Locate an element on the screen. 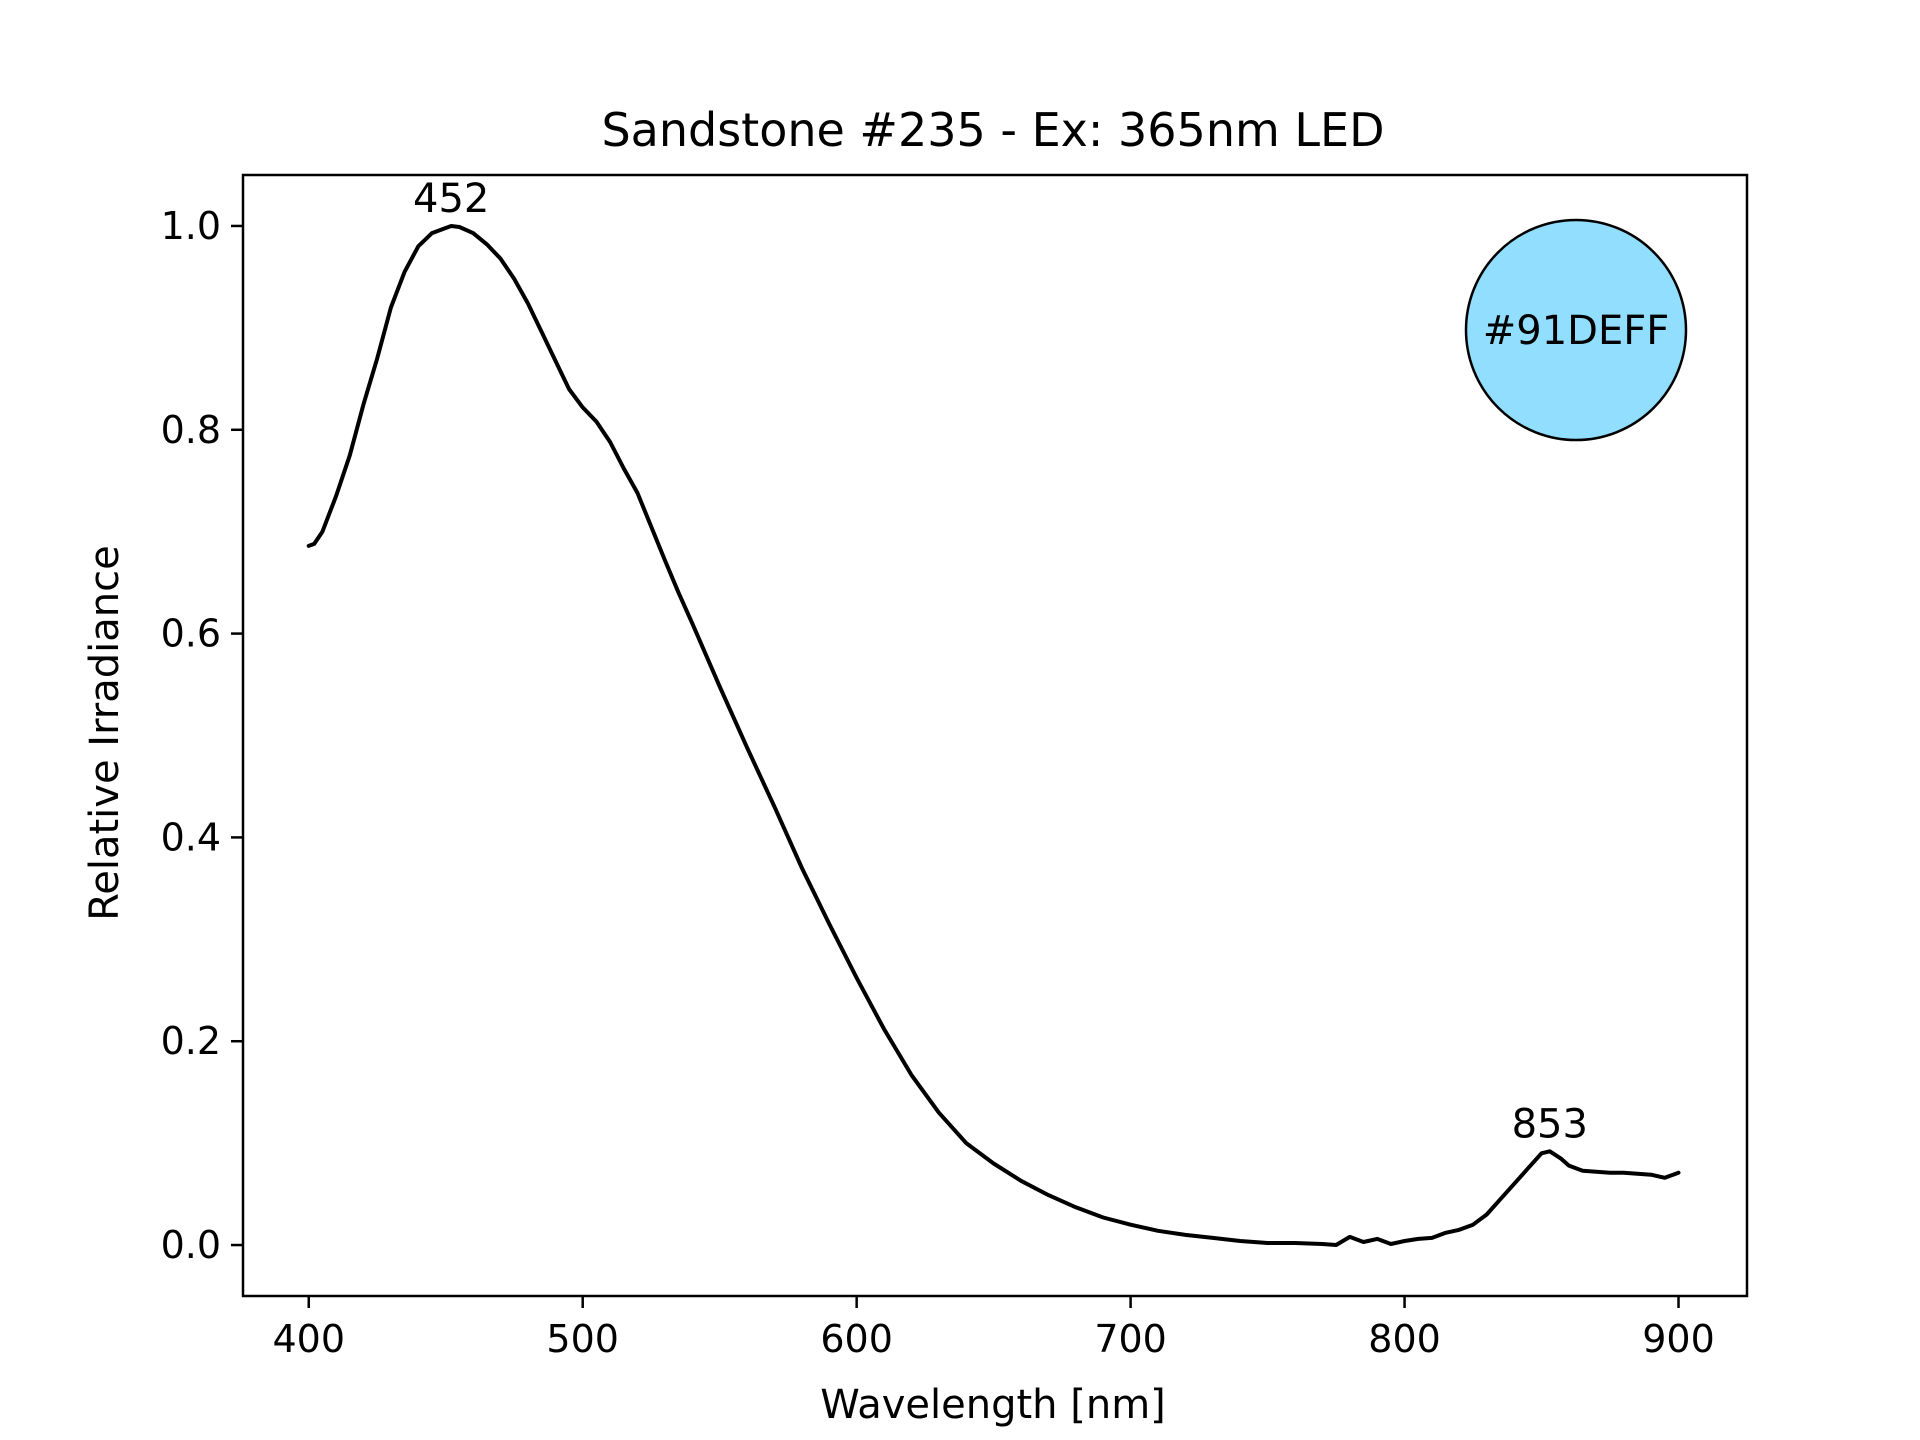 This screenshot has width=1920, height=1440. x-axis-label: Wavelength [nm] is located at coordinates (993, 1405).